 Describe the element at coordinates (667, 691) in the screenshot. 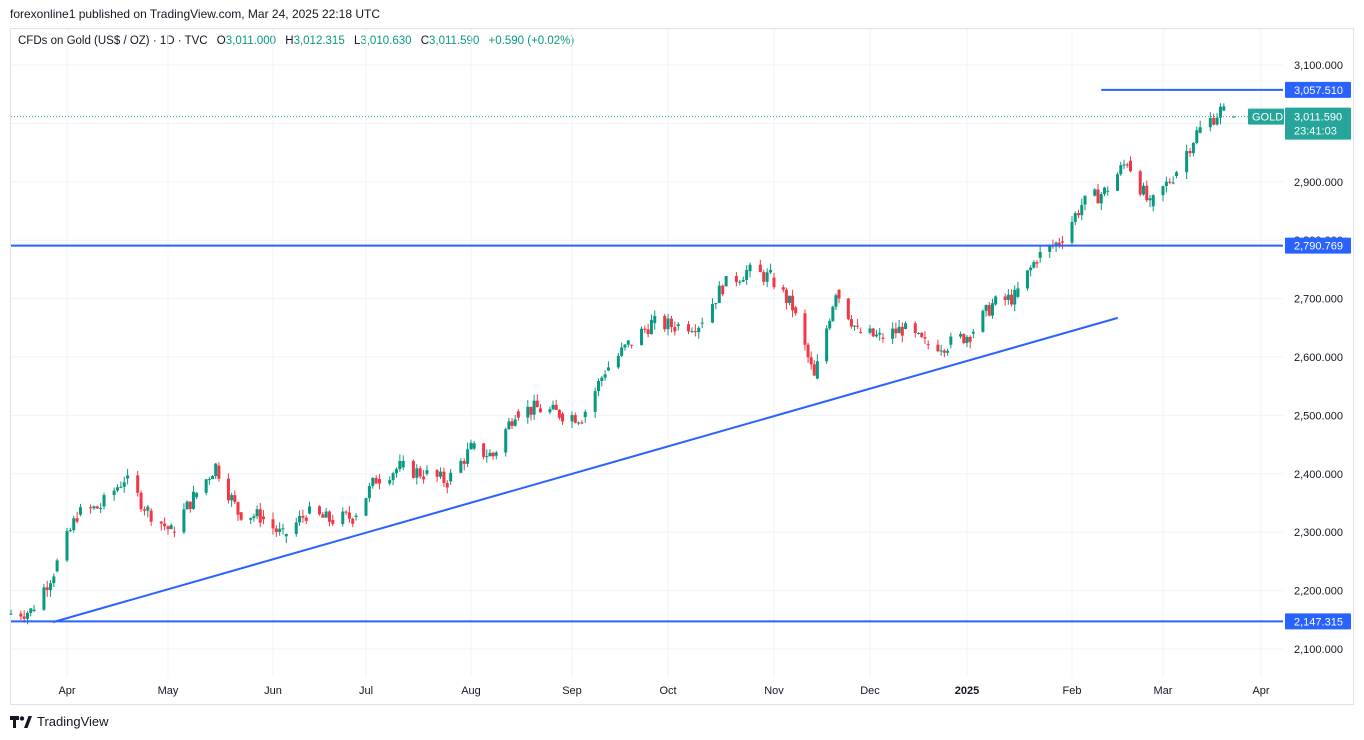

I see `x-tick-label: Oct` at that location.